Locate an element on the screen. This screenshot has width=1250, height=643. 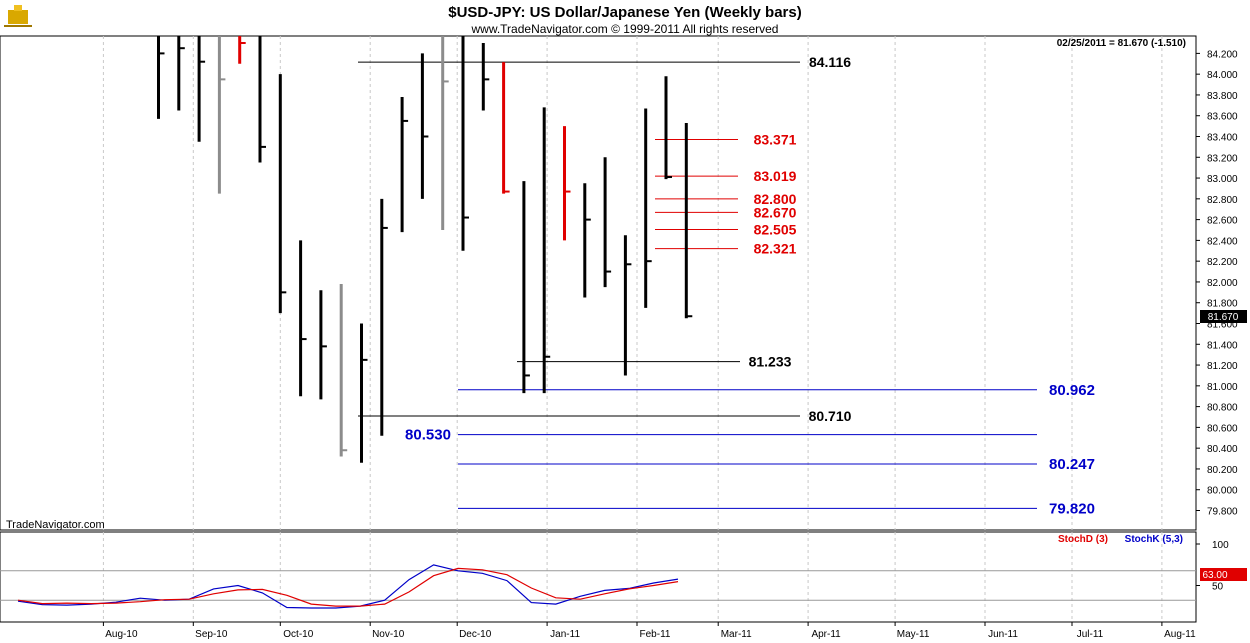
level-label: 82.321 is located at coordinates (775, 249).